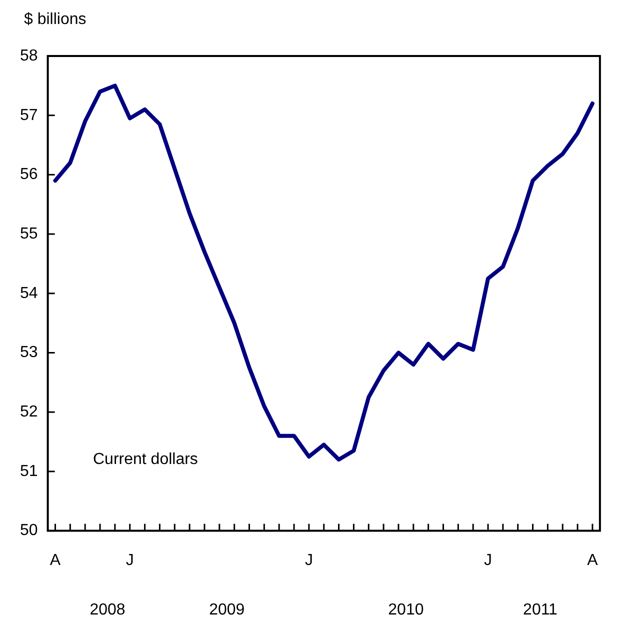 This screenshot has height=630, width=618. Describe the element at coordinates (29, 115) in the screenshot. I see `y-tick-label: 57` at that location.